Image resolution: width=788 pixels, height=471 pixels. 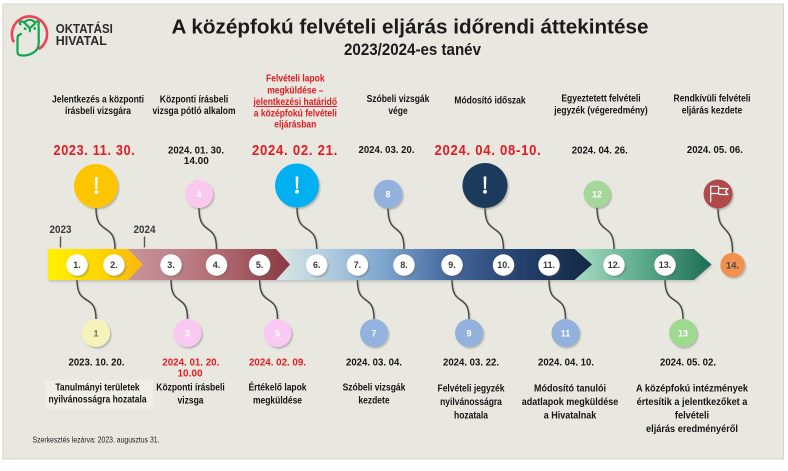 I want to click on svg-text: 14., so click(x=732, y=266).